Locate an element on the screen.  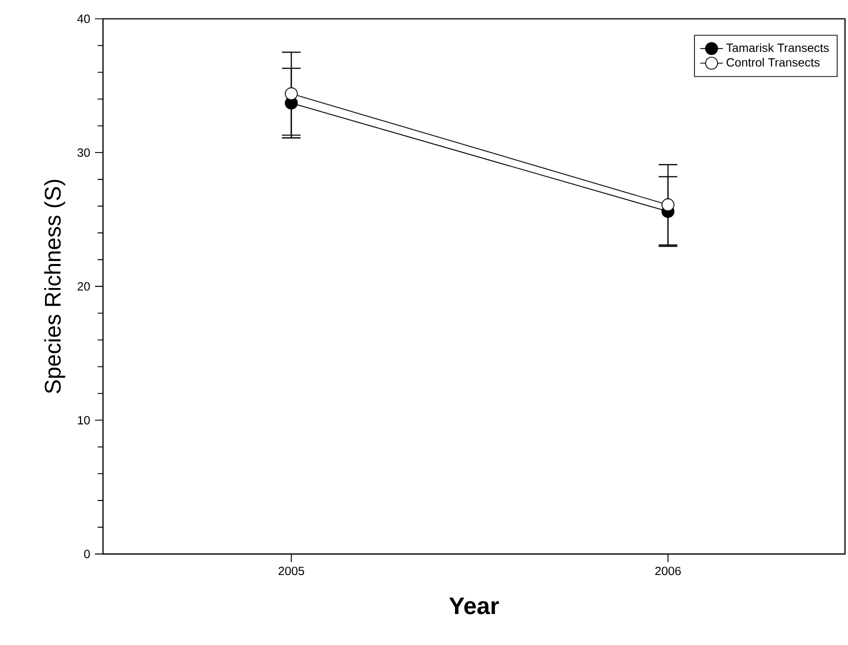
y-tick-label: 10 is located at coordinates (84, 420).